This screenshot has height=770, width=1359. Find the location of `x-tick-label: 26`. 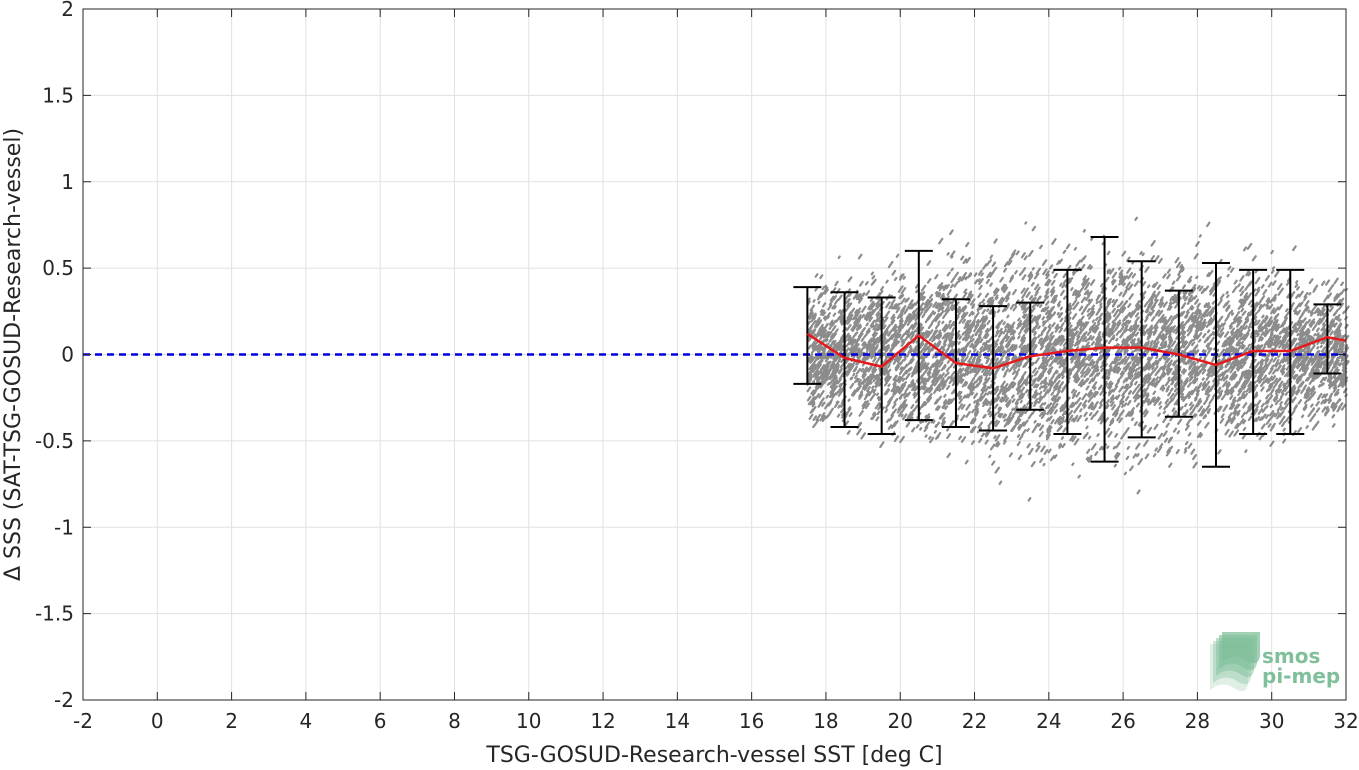

x-tick-label: 26 is located at coordinates (1122, 721).